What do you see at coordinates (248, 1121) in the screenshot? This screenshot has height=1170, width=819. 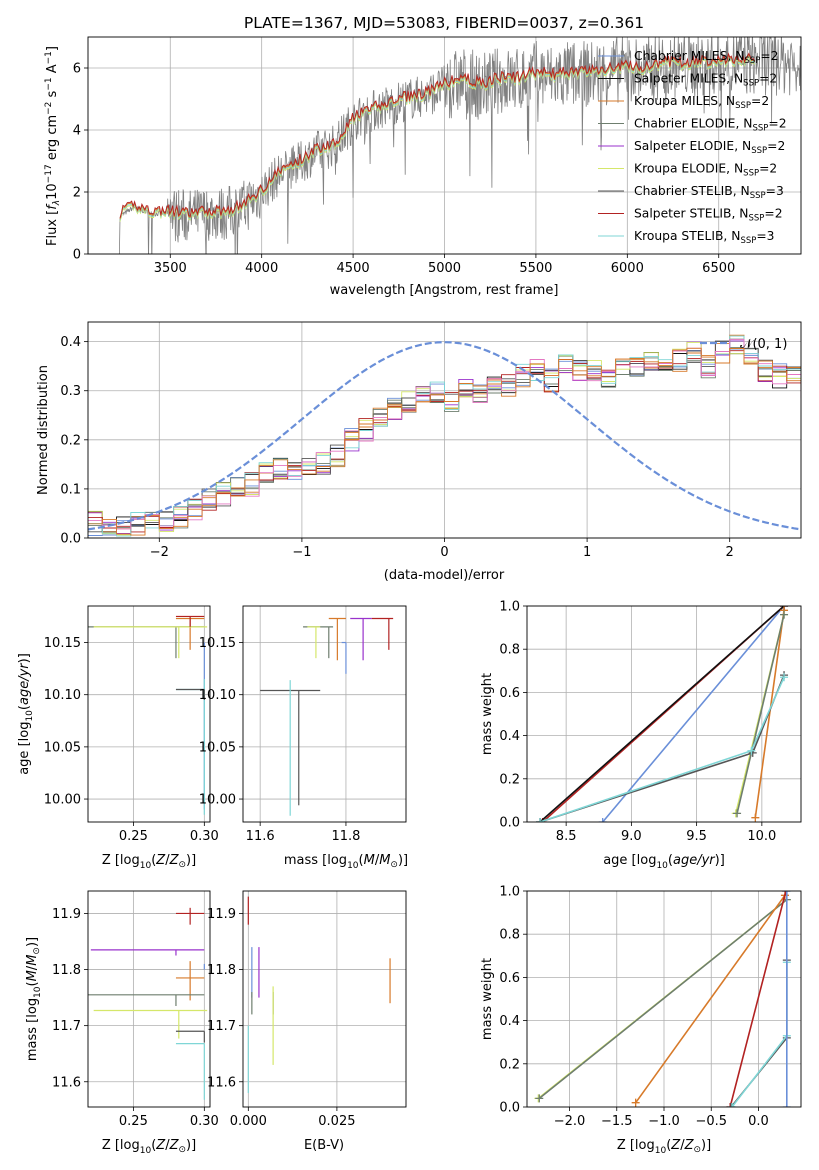 I see `x-tick-label: 0.000` at bounding box center [248, 1121].